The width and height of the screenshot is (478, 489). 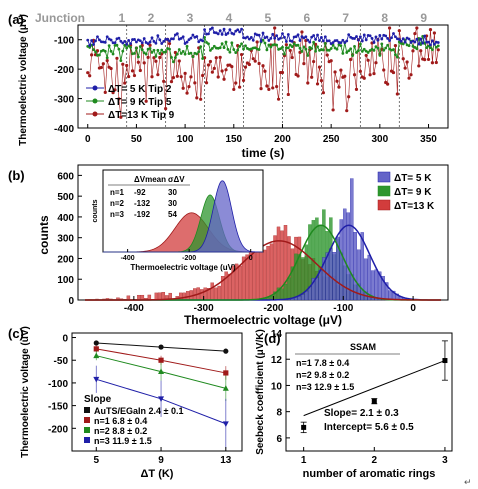 I want to click on inset-curves, so click(x=183, y=216).